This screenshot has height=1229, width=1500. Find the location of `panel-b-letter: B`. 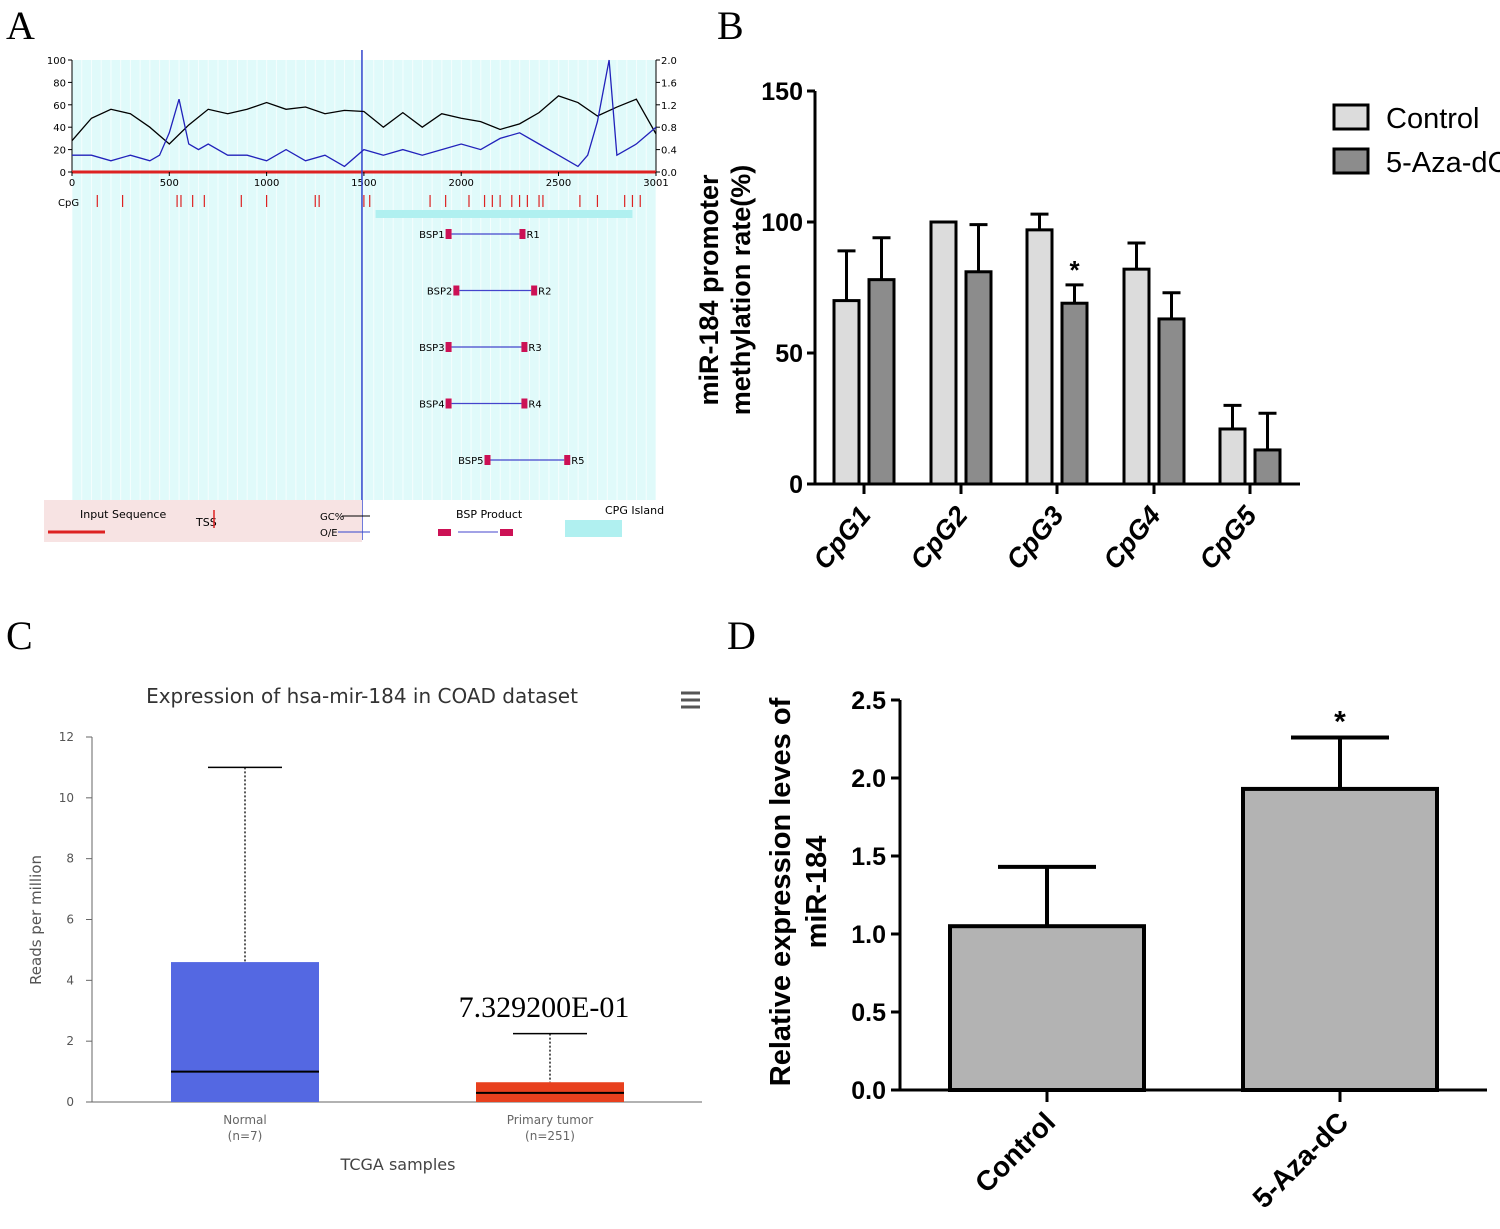

panel-b-letter: B is located at coordinates (730, 25).